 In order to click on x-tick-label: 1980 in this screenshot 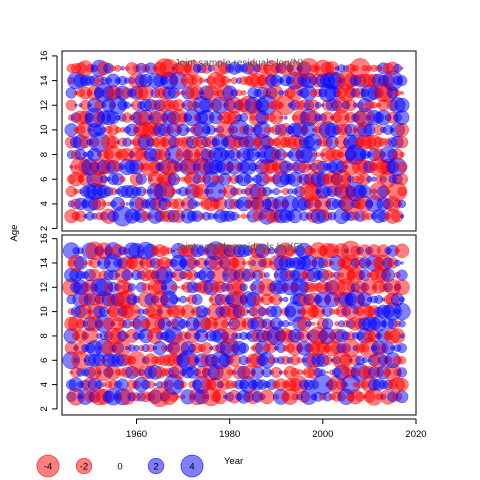, I will do `click(229, 434)`.